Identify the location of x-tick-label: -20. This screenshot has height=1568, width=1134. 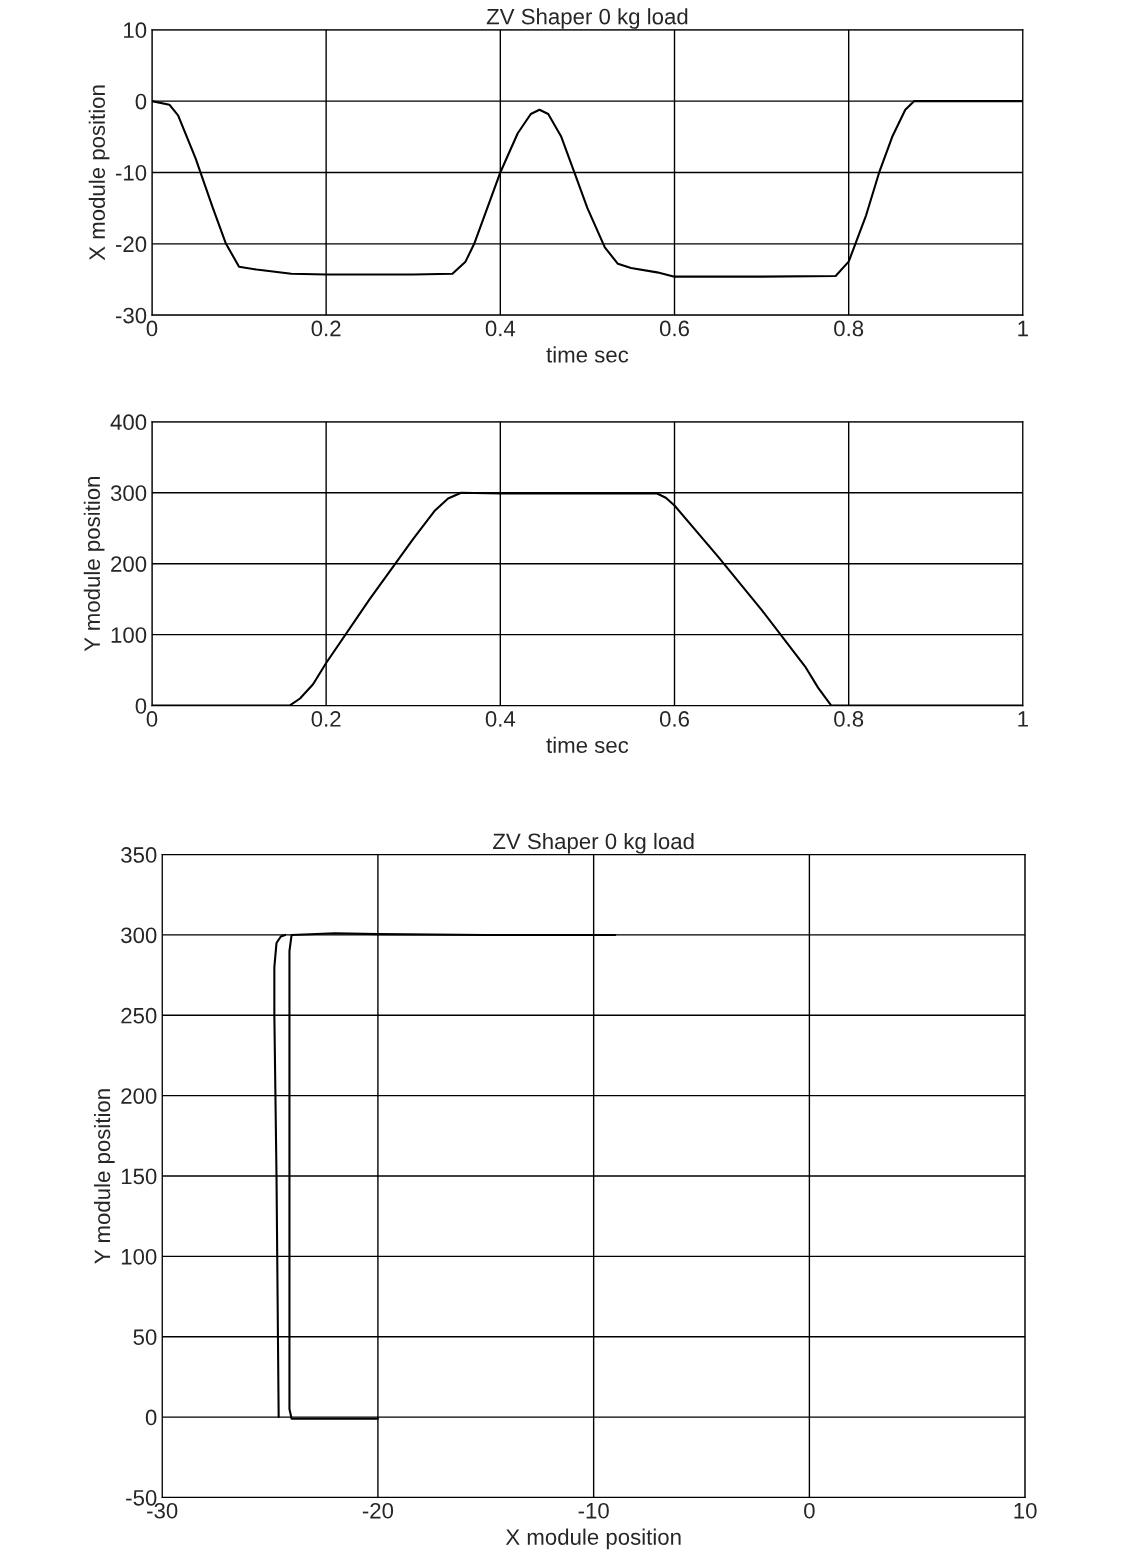
(378, 1510).